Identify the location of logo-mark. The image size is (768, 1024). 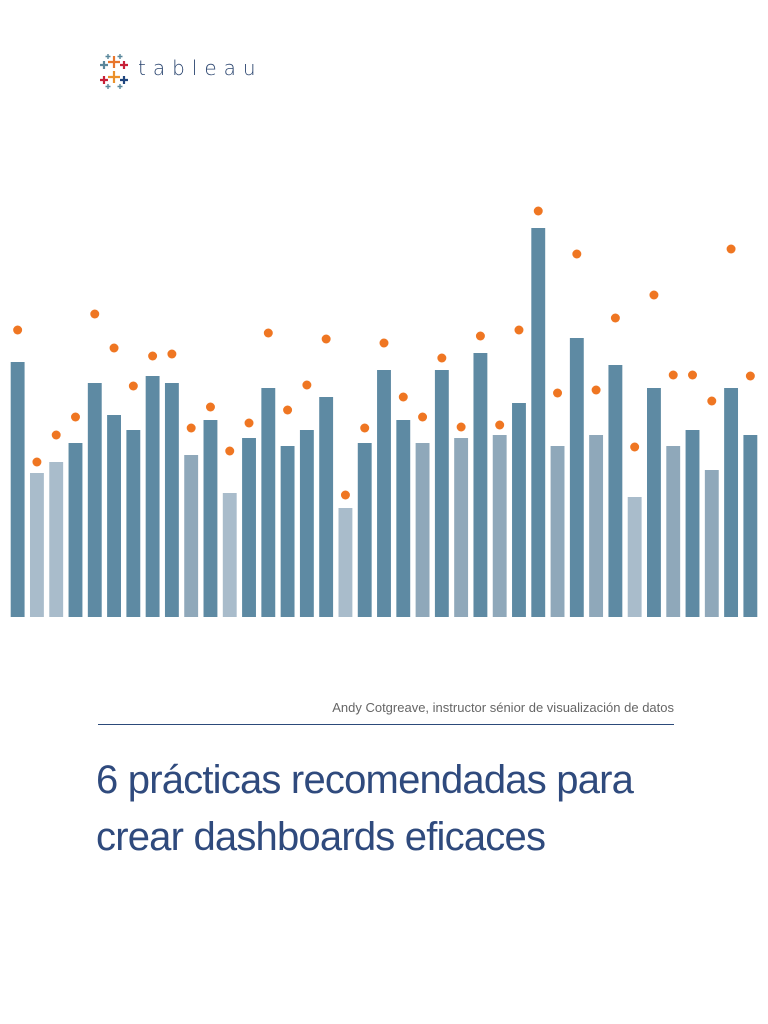
(114, 71).